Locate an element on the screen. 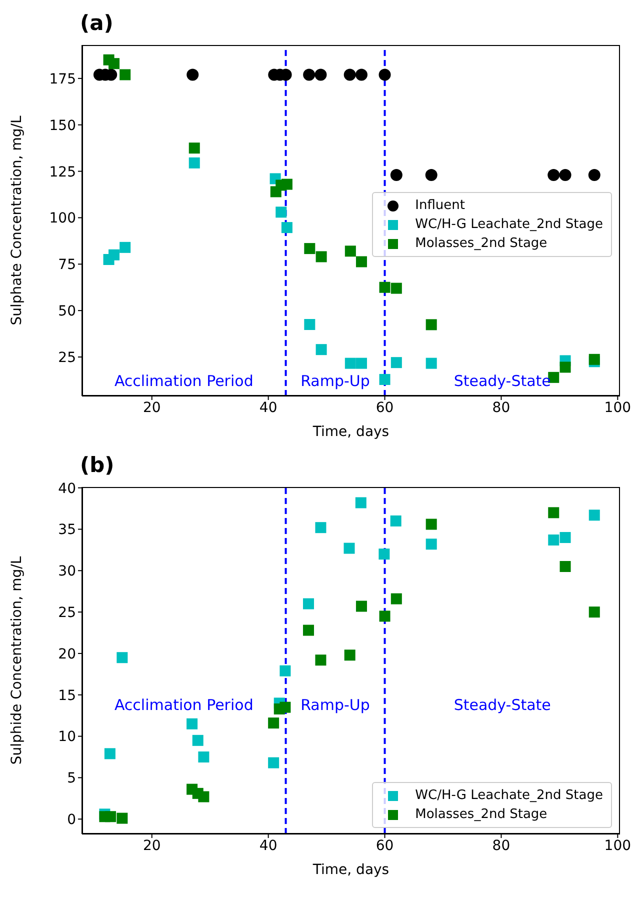 Image resolution: width=635 pixels, height=898 pixels. y-tick-label: 30 is located at coordinates (67, 572).